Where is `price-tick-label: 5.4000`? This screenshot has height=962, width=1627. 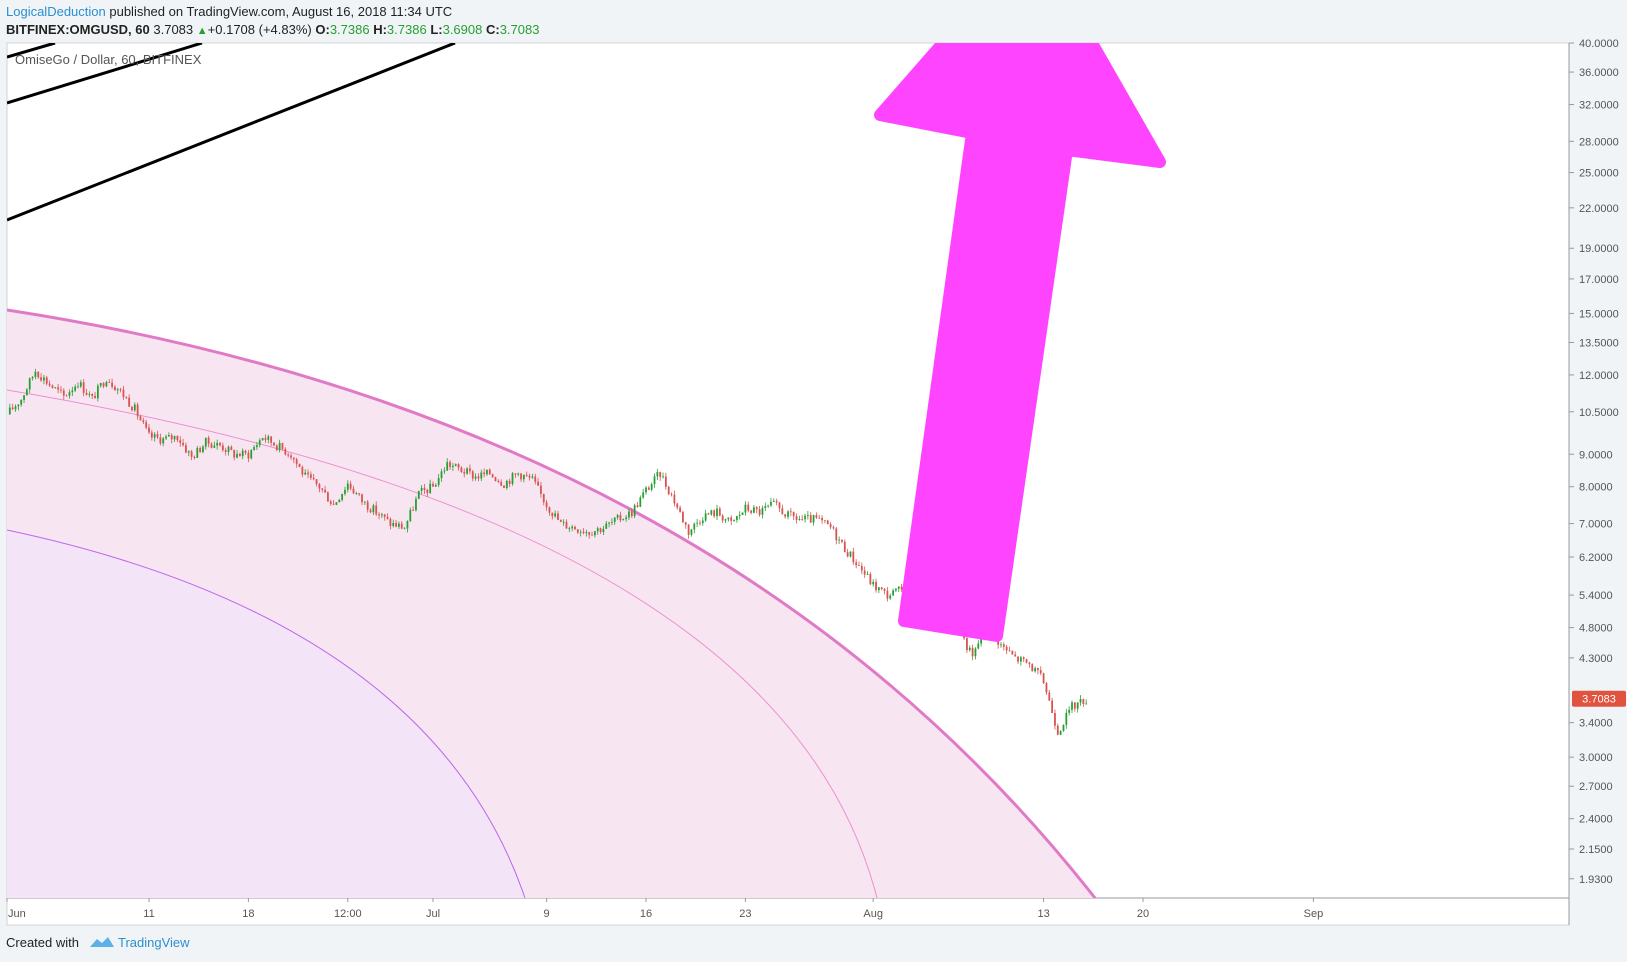
price-tick-label: 5.4000 is located at coordinates (1596, 596).